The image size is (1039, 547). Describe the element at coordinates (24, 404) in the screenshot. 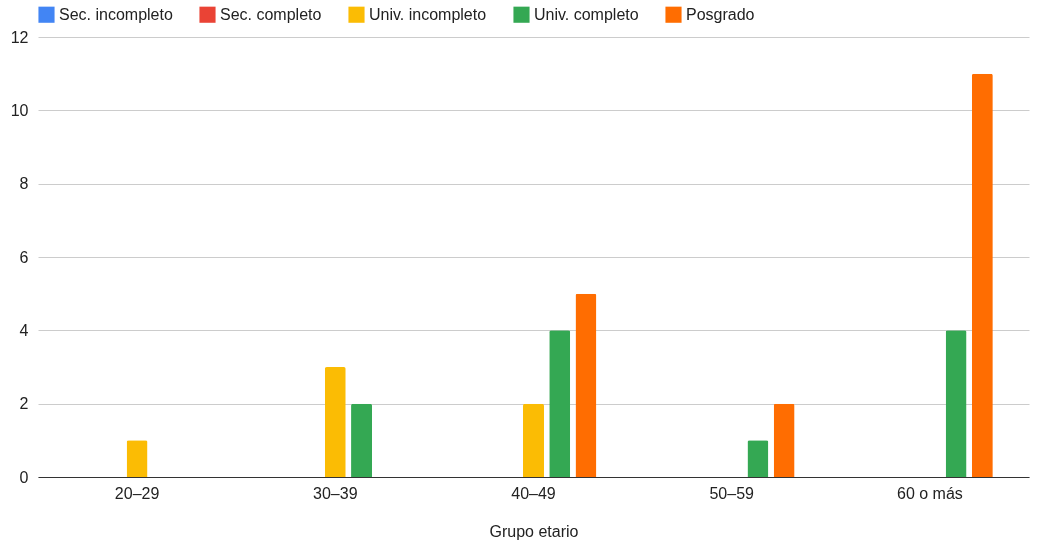

I see `y-tick-label: 2` at that location.